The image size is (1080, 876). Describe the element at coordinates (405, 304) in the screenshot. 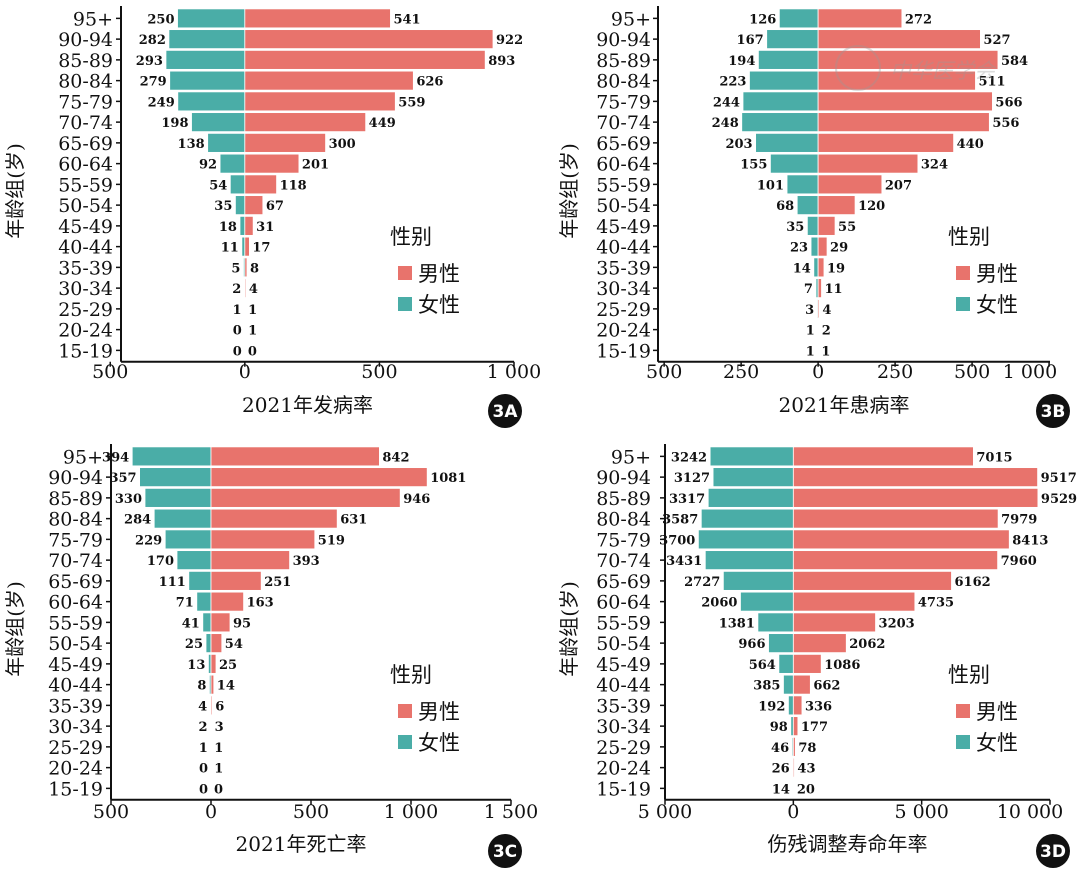

I see `legend-swatch-female` at that location.